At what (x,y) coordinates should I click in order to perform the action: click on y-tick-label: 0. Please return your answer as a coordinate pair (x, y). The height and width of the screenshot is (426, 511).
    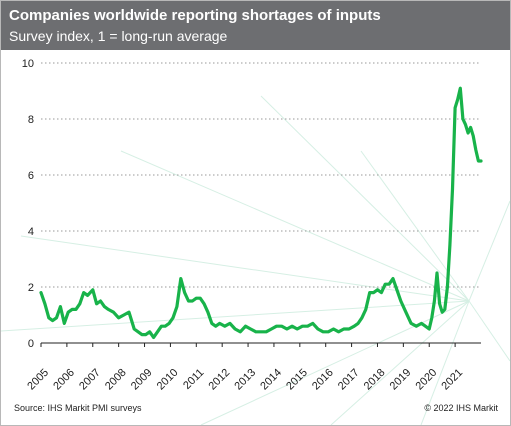
    Looking at the image, I should click on (31, 344).